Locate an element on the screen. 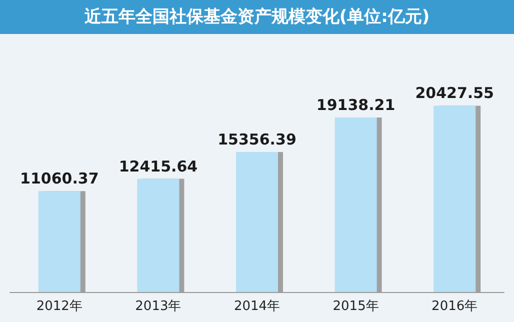  data-label: 12415.64 is located at coordinates (158, 166).